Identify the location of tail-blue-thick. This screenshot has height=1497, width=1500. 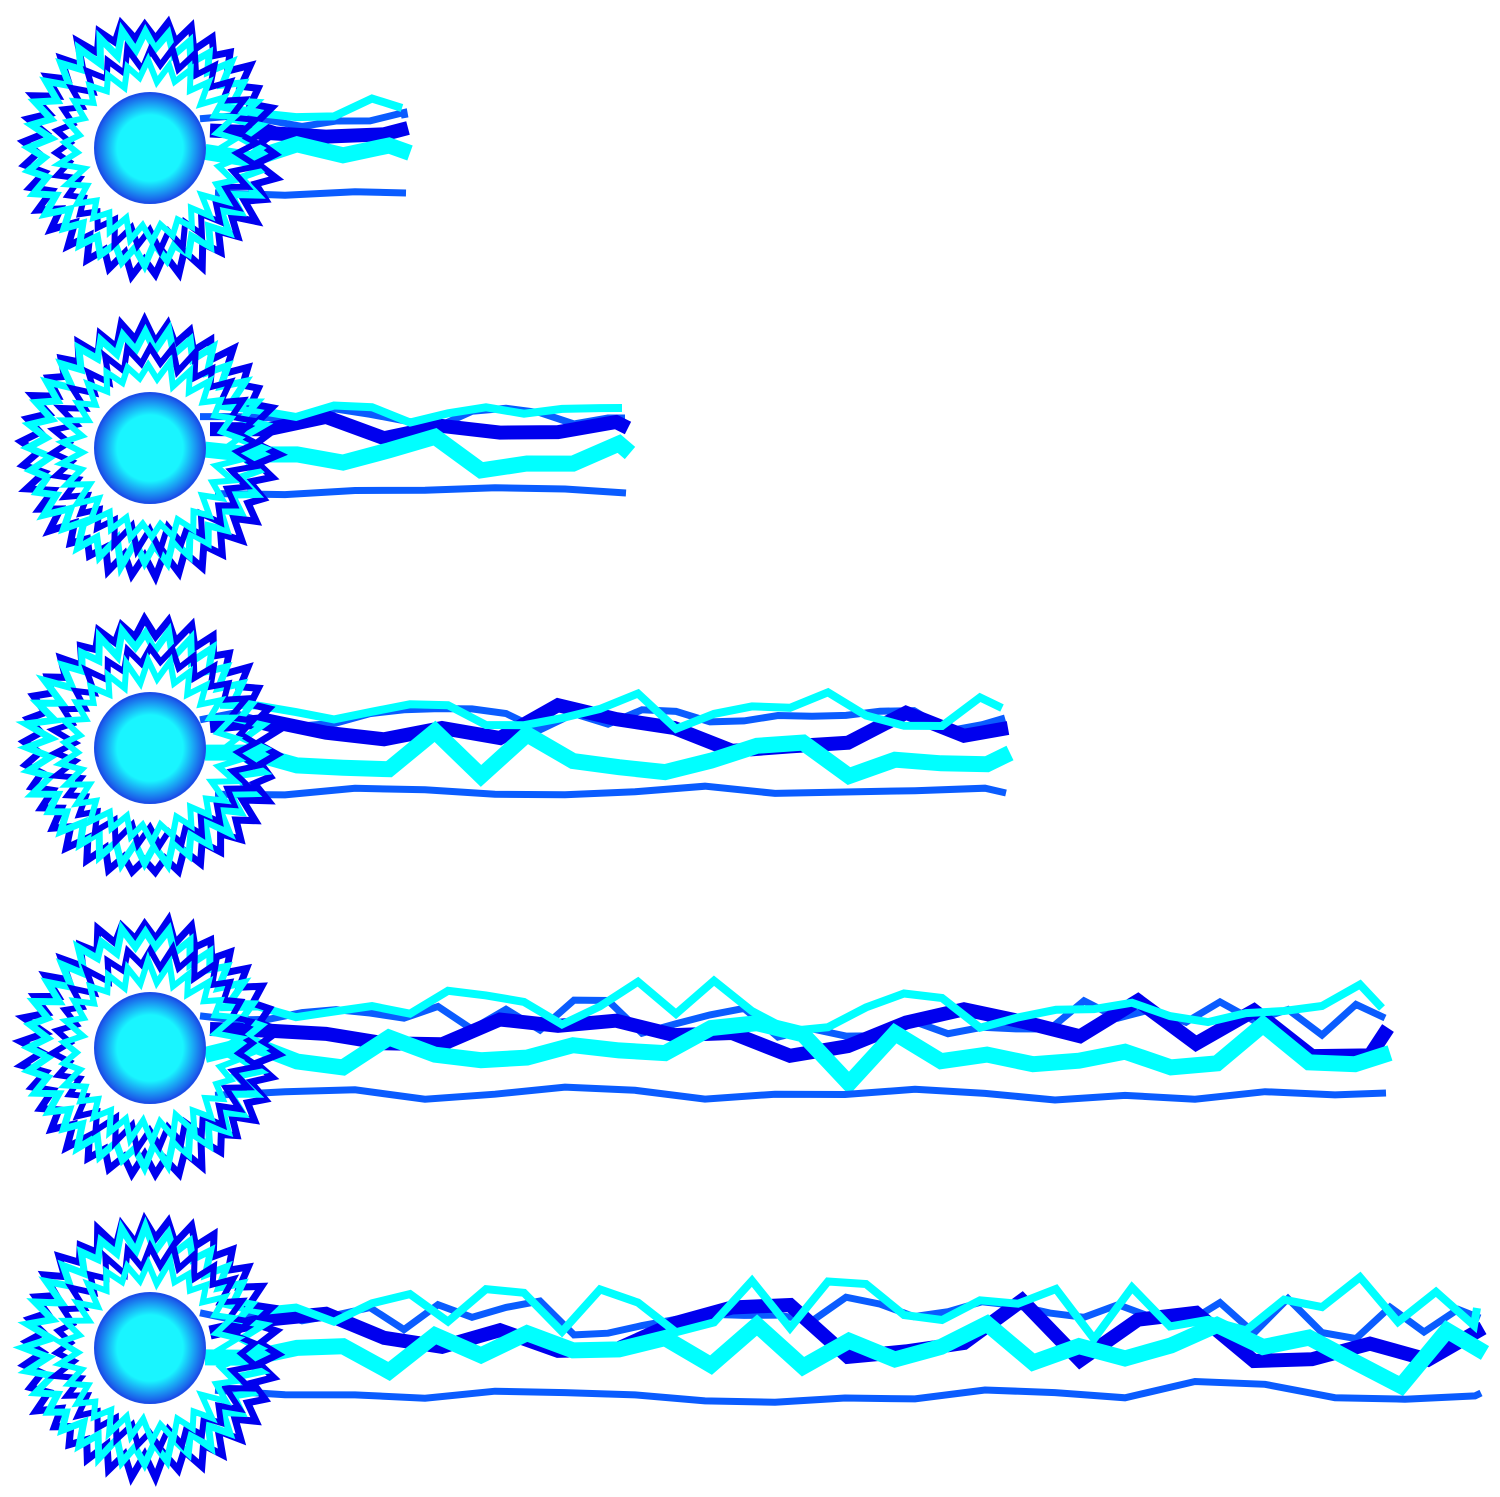
(420, 427).